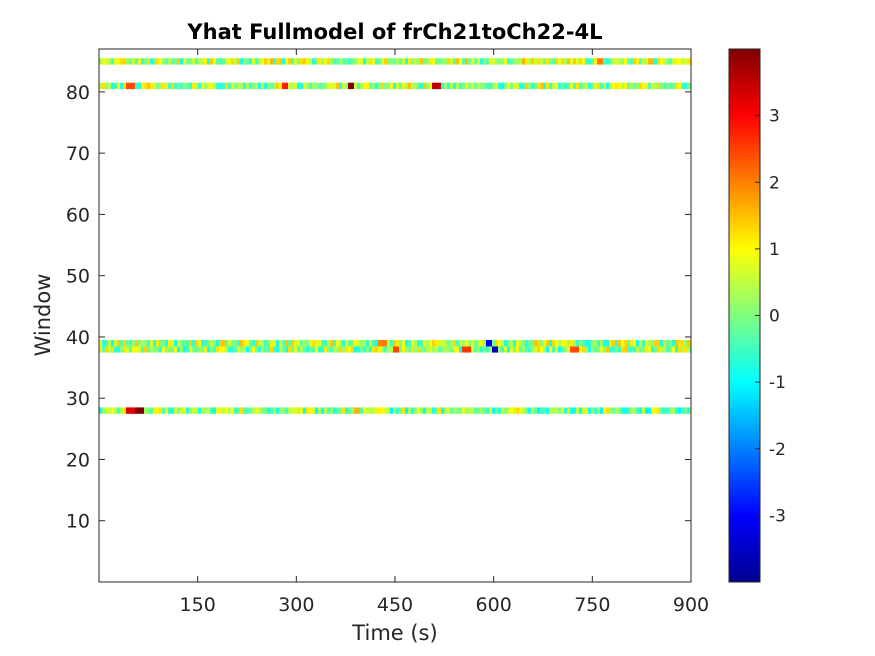 This screenshot has height=656, width=875. Describe the element at coordinates (78, 522) in the screenshot. I see `y-tick-label: 10` at that location.